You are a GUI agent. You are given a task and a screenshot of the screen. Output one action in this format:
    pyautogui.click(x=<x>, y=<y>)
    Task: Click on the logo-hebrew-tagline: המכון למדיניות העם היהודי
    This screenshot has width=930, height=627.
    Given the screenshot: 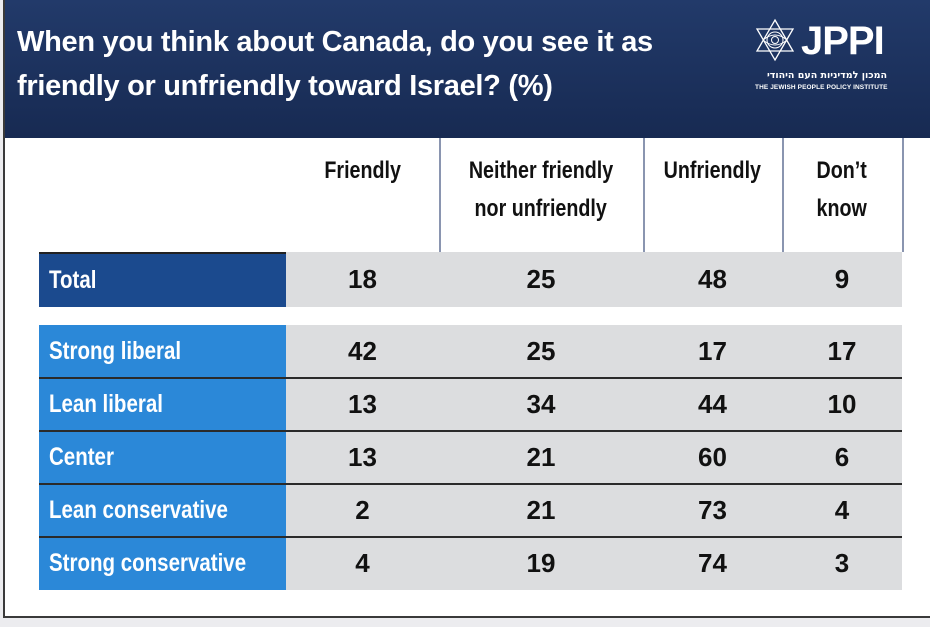 What is the action you would take?
    pyautogui.click(x=826, y=75)
    